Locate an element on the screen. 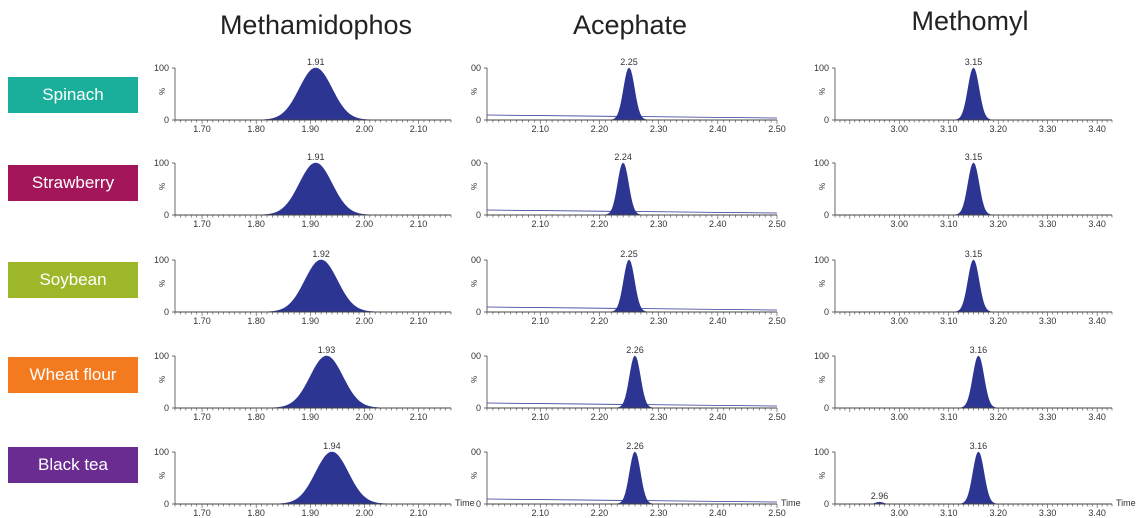 This screenshot has height=518, width=1139. peak-label: 1.92 is located at coordinates (321, 254).